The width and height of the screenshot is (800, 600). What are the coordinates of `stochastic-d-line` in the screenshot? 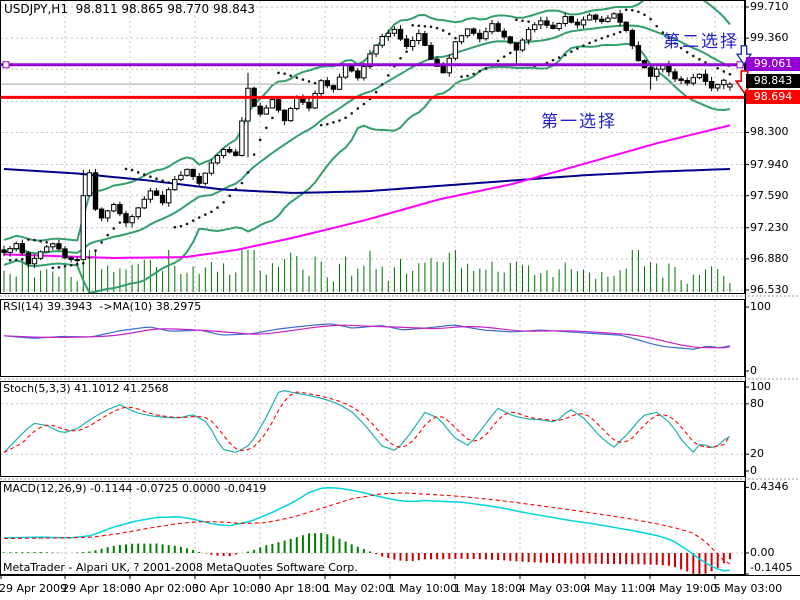 It's located at (367, 422).